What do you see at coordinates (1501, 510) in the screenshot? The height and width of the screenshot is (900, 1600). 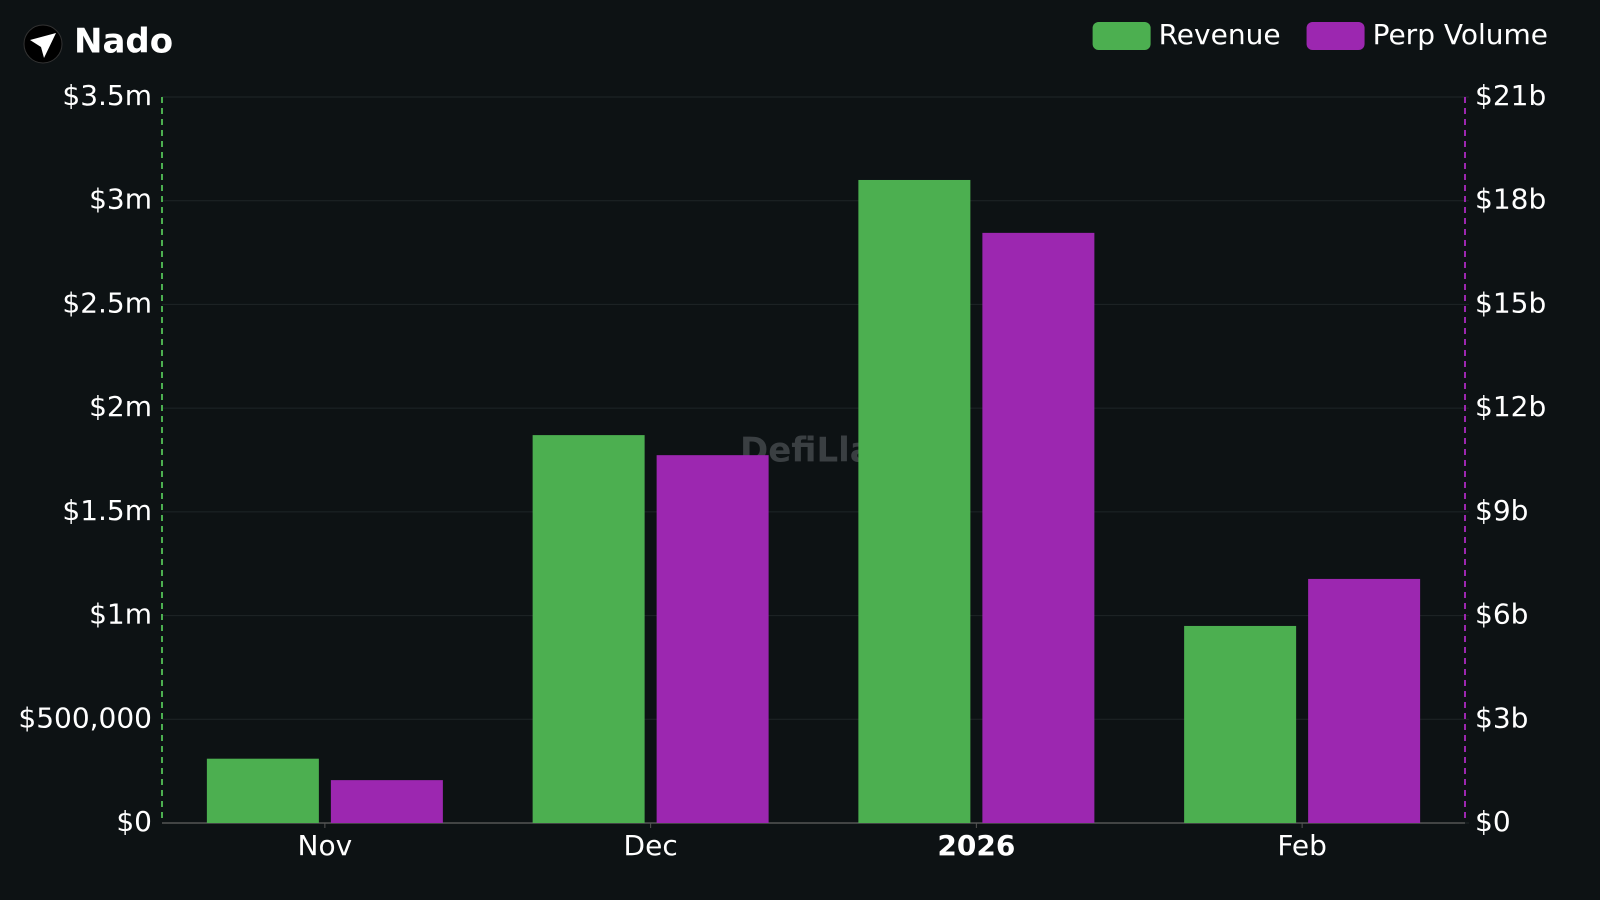 I see `y2-tick-label: $9b` at bounding box center [1501, 510].